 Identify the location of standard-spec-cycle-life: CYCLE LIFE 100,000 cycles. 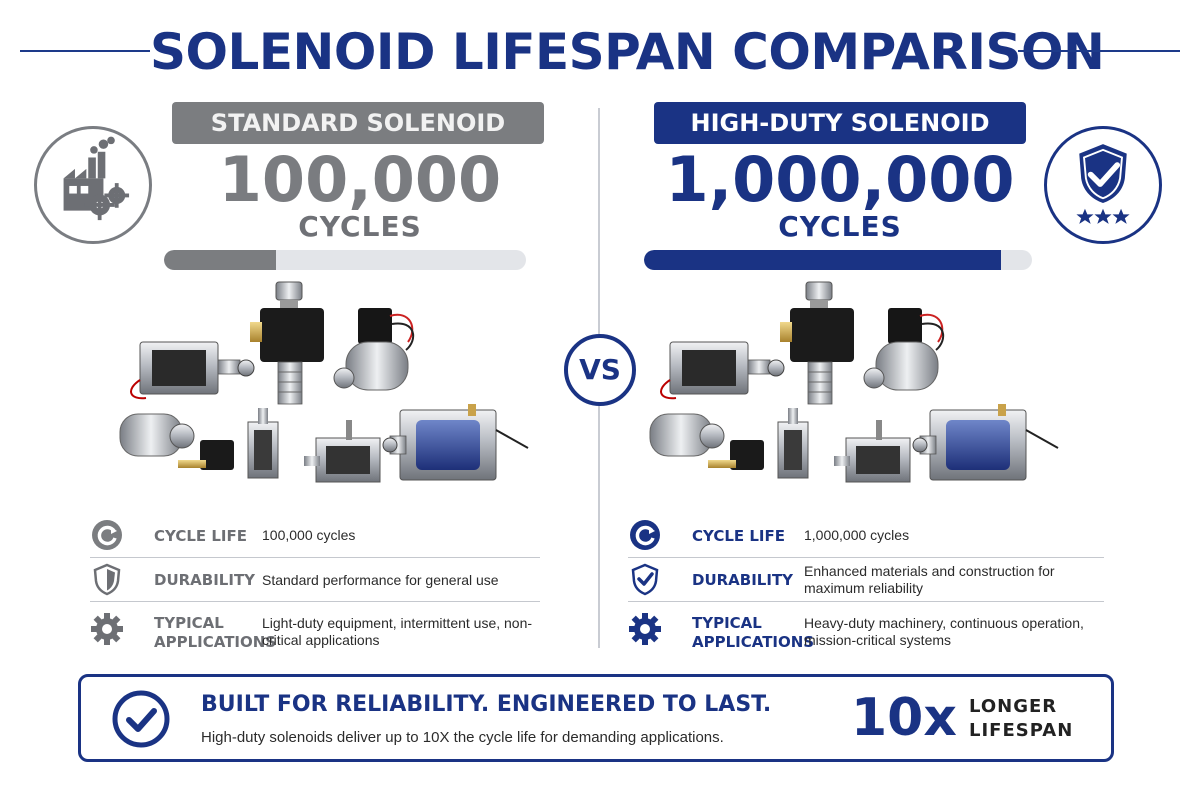
(315, 536).